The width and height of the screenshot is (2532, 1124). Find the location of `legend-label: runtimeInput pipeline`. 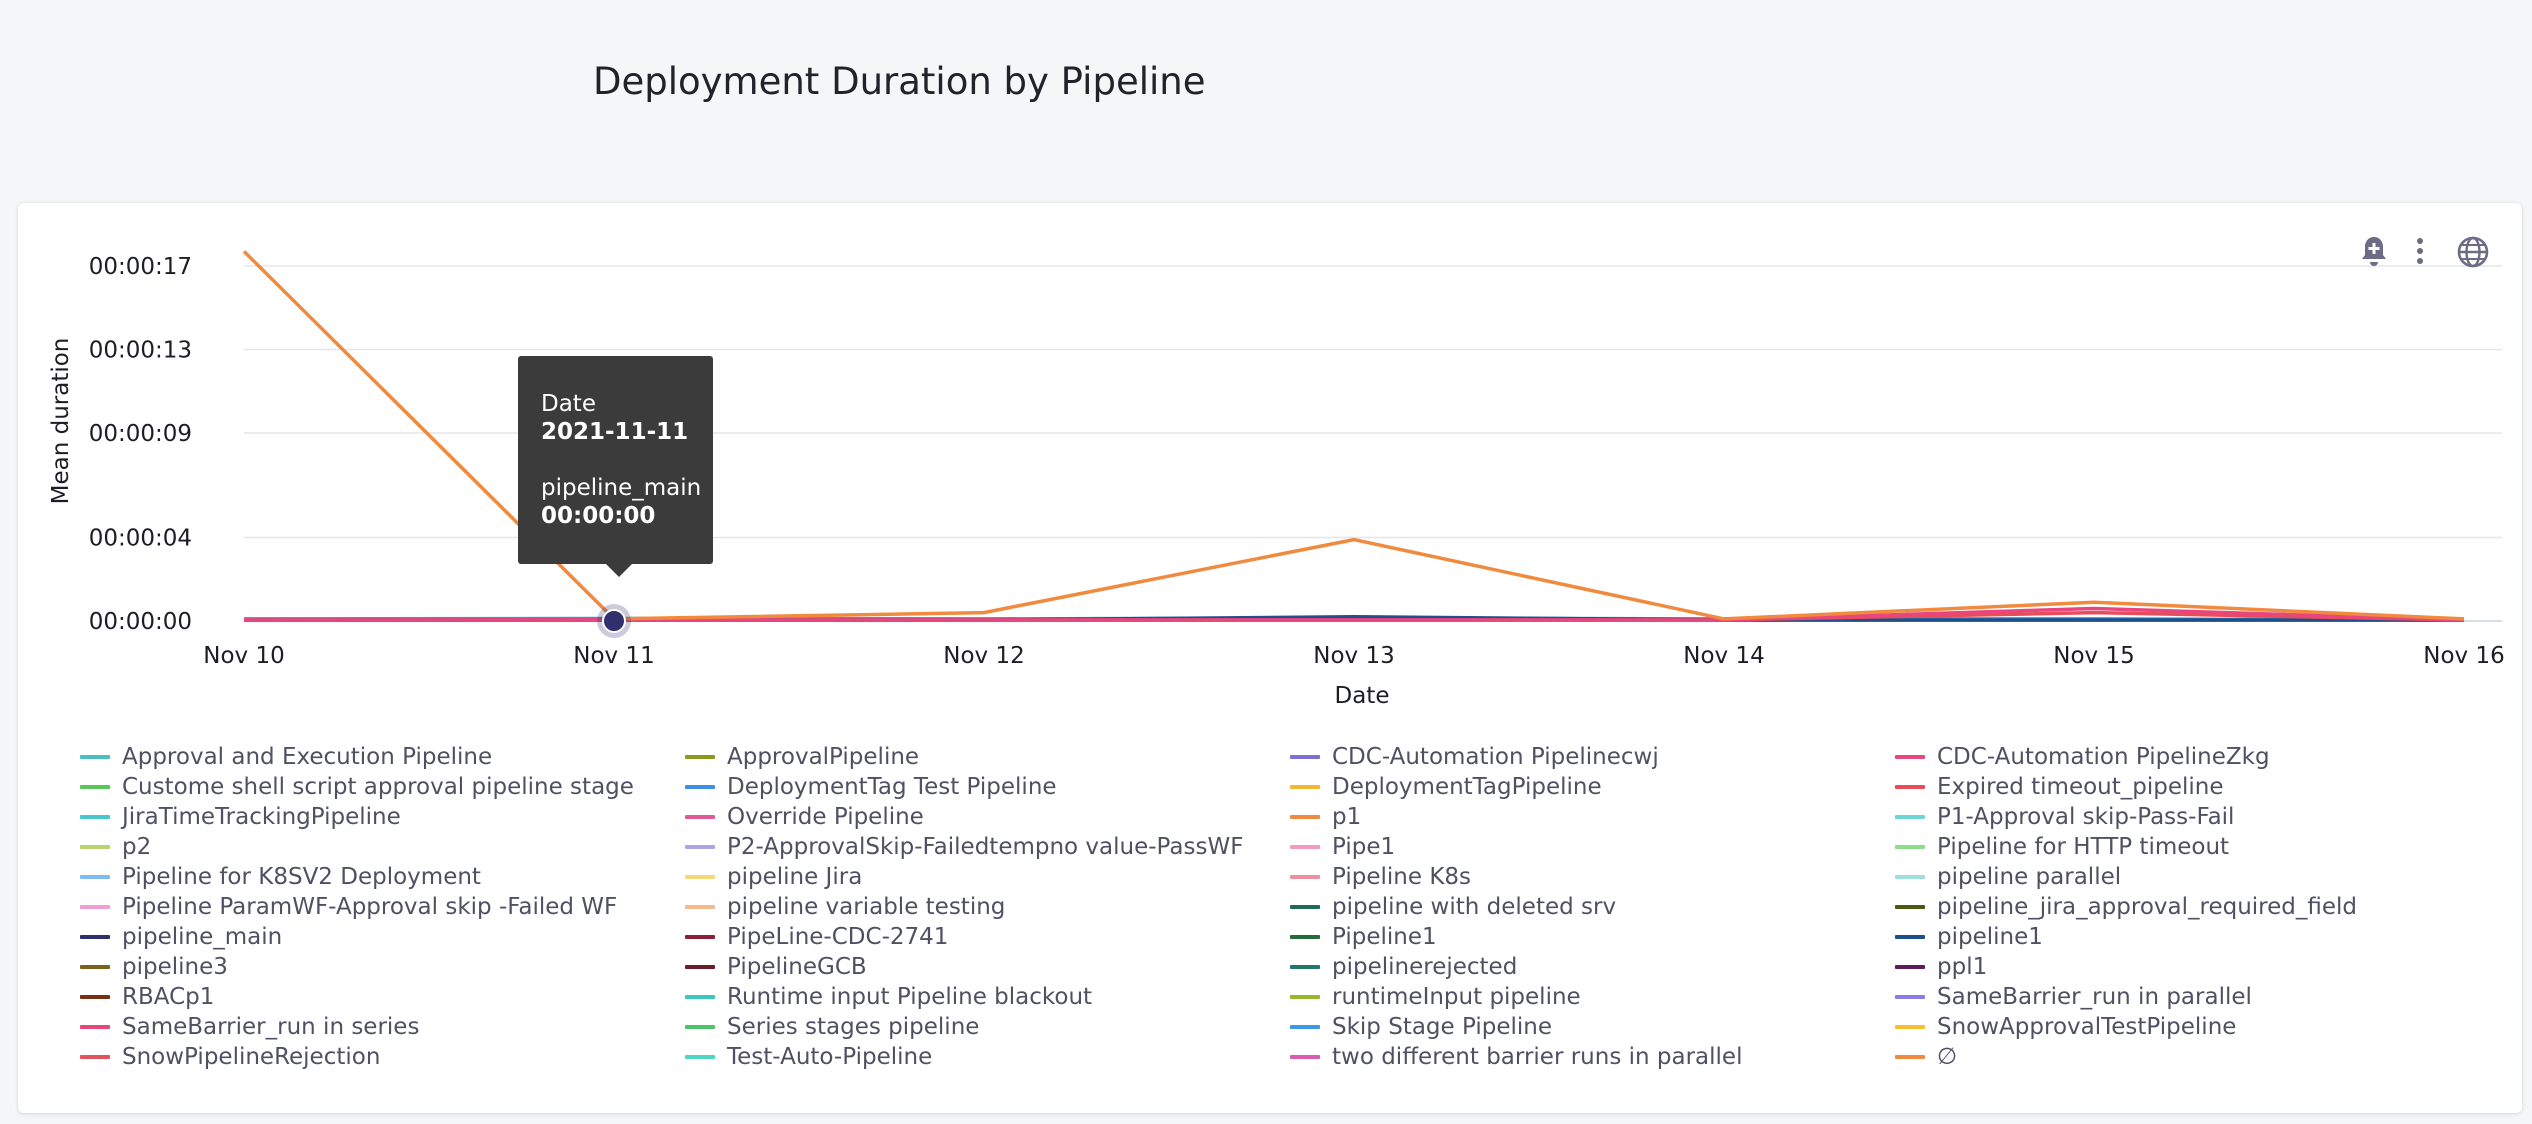

legend-label: runtimeInput pipeline is located at coordinates (1456, 997).